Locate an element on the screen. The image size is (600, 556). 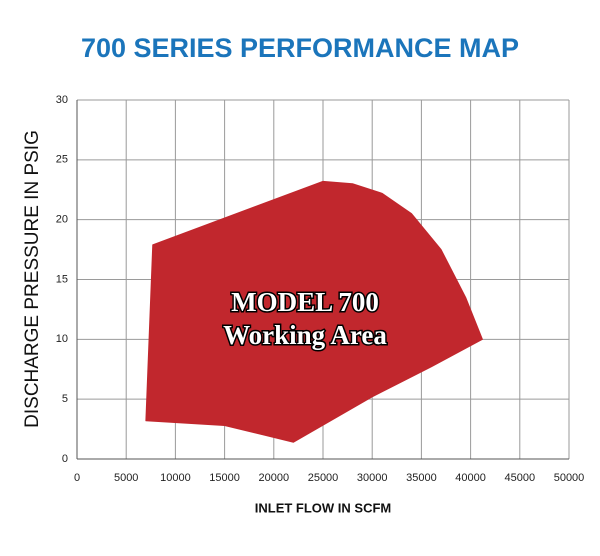
y-tick-label: 20 is located at coordinates (62, 220).